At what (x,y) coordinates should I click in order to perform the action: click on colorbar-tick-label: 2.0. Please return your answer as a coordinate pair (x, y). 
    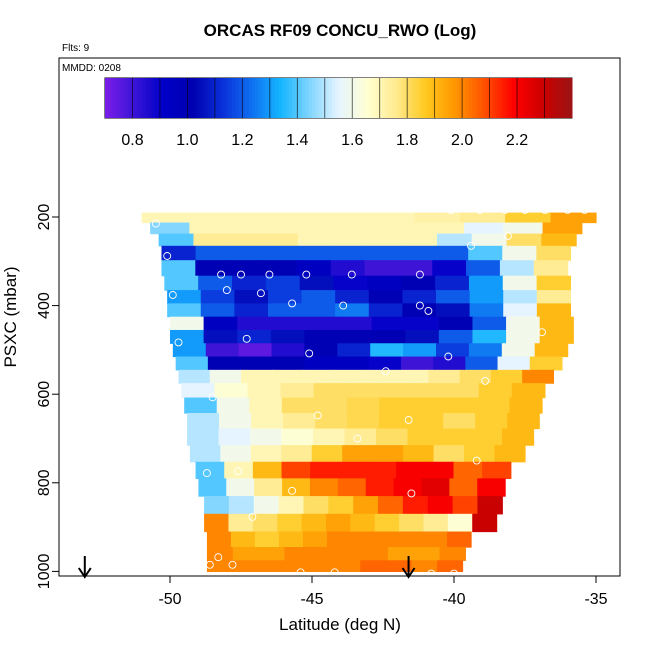
    Looking at the image, I should click on (462, 140).